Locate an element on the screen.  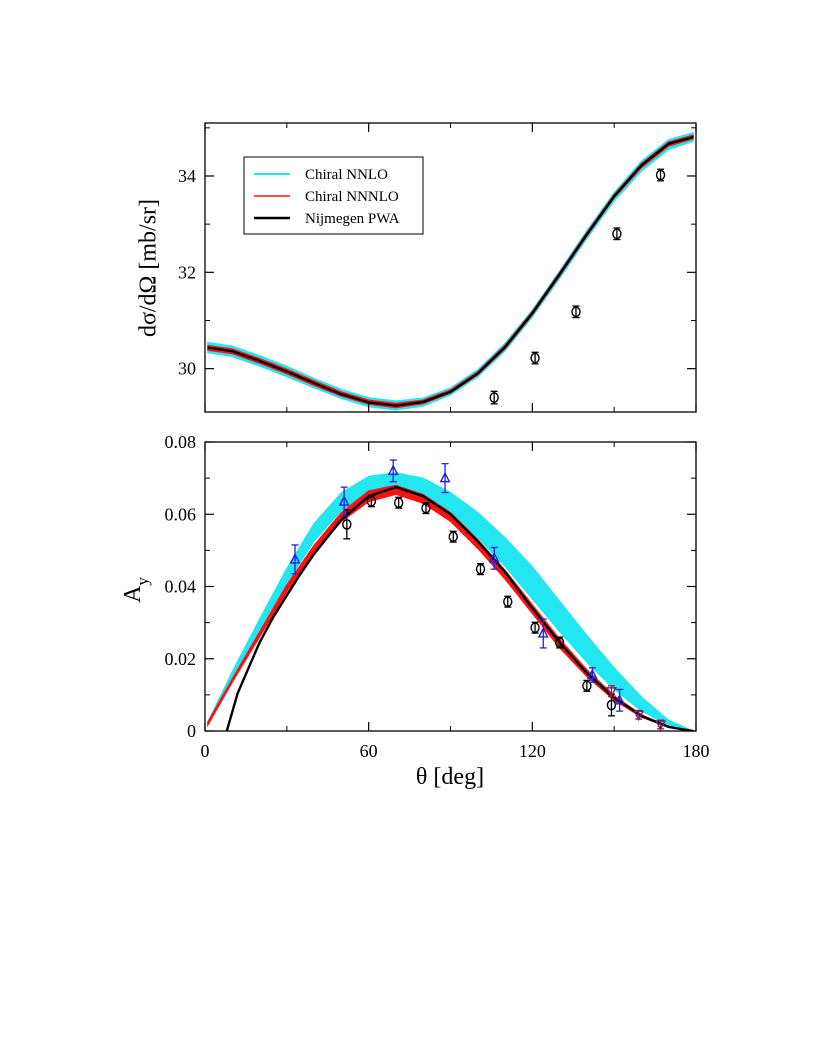
bottom-x-tick-label: 120 is located at coordinates (532, 751).